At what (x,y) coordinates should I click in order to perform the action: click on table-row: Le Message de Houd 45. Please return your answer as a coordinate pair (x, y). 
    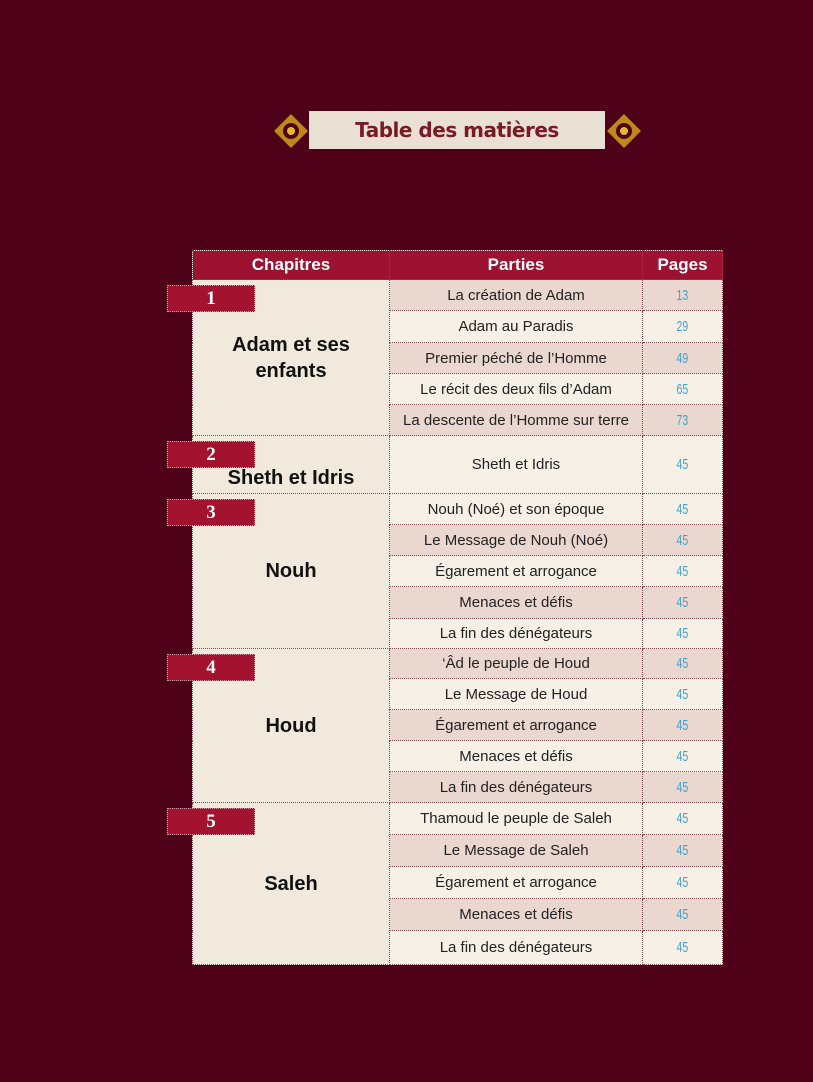
    Looking at the image, I should click on (458, 694).